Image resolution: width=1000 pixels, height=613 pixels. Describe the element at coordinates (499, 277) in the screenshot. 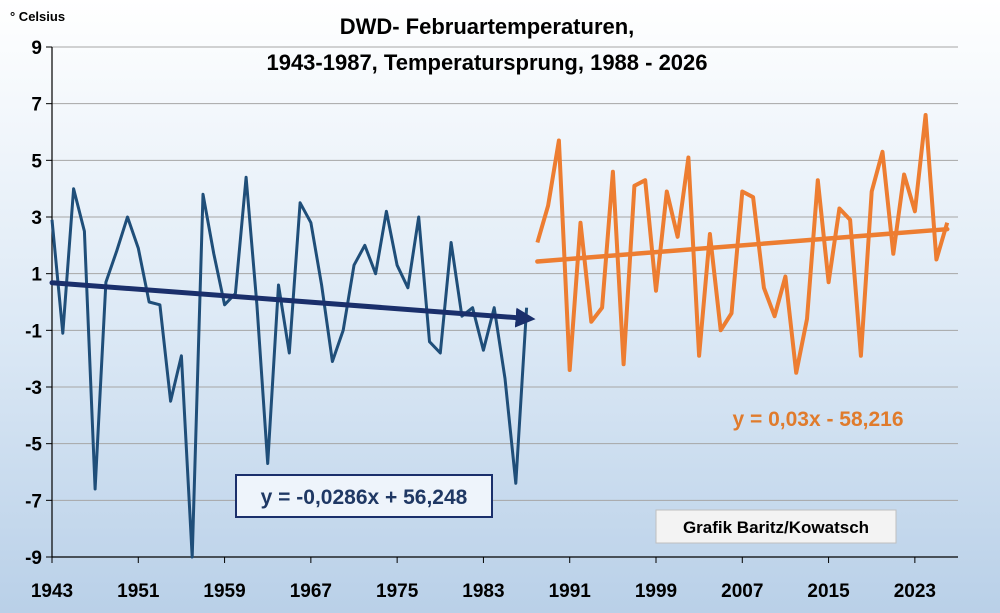

I see `trend-lines` at that location.